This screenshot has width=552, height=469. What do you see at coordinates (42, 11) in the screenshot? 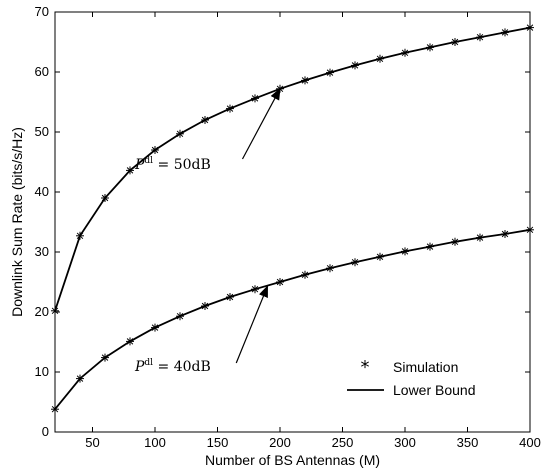
I see `y-tick-label: 70` at bounding box center [42, 11].